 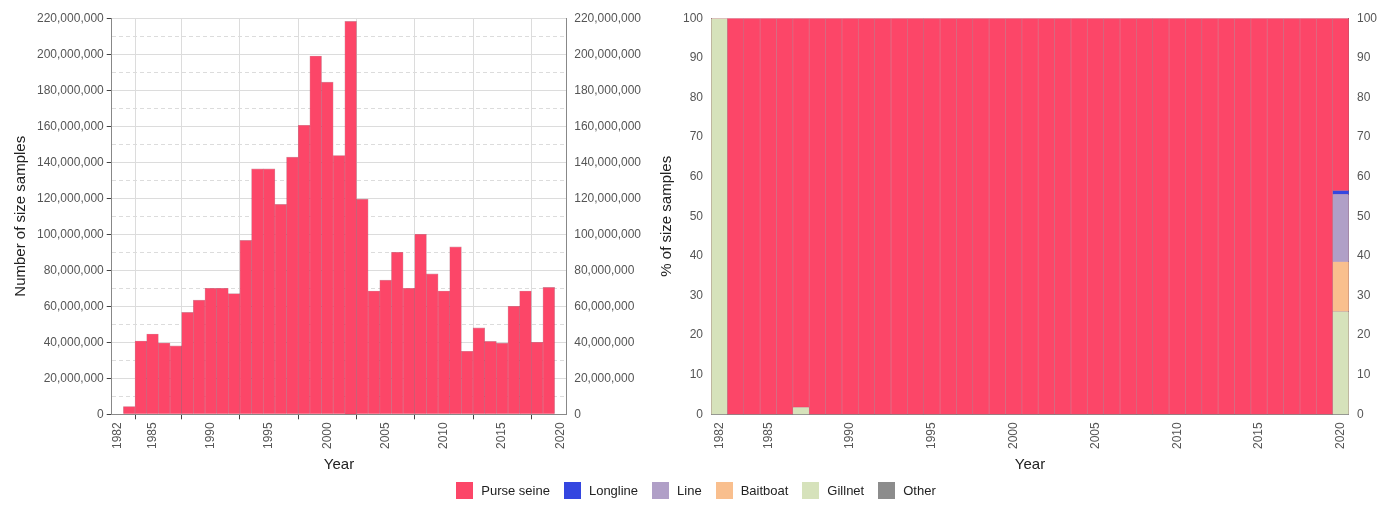 What do you see at coordinates (608, 233) in the screenshot?
I see `y2-tick-label: 100,000,000` at bounding box center [608, 233].